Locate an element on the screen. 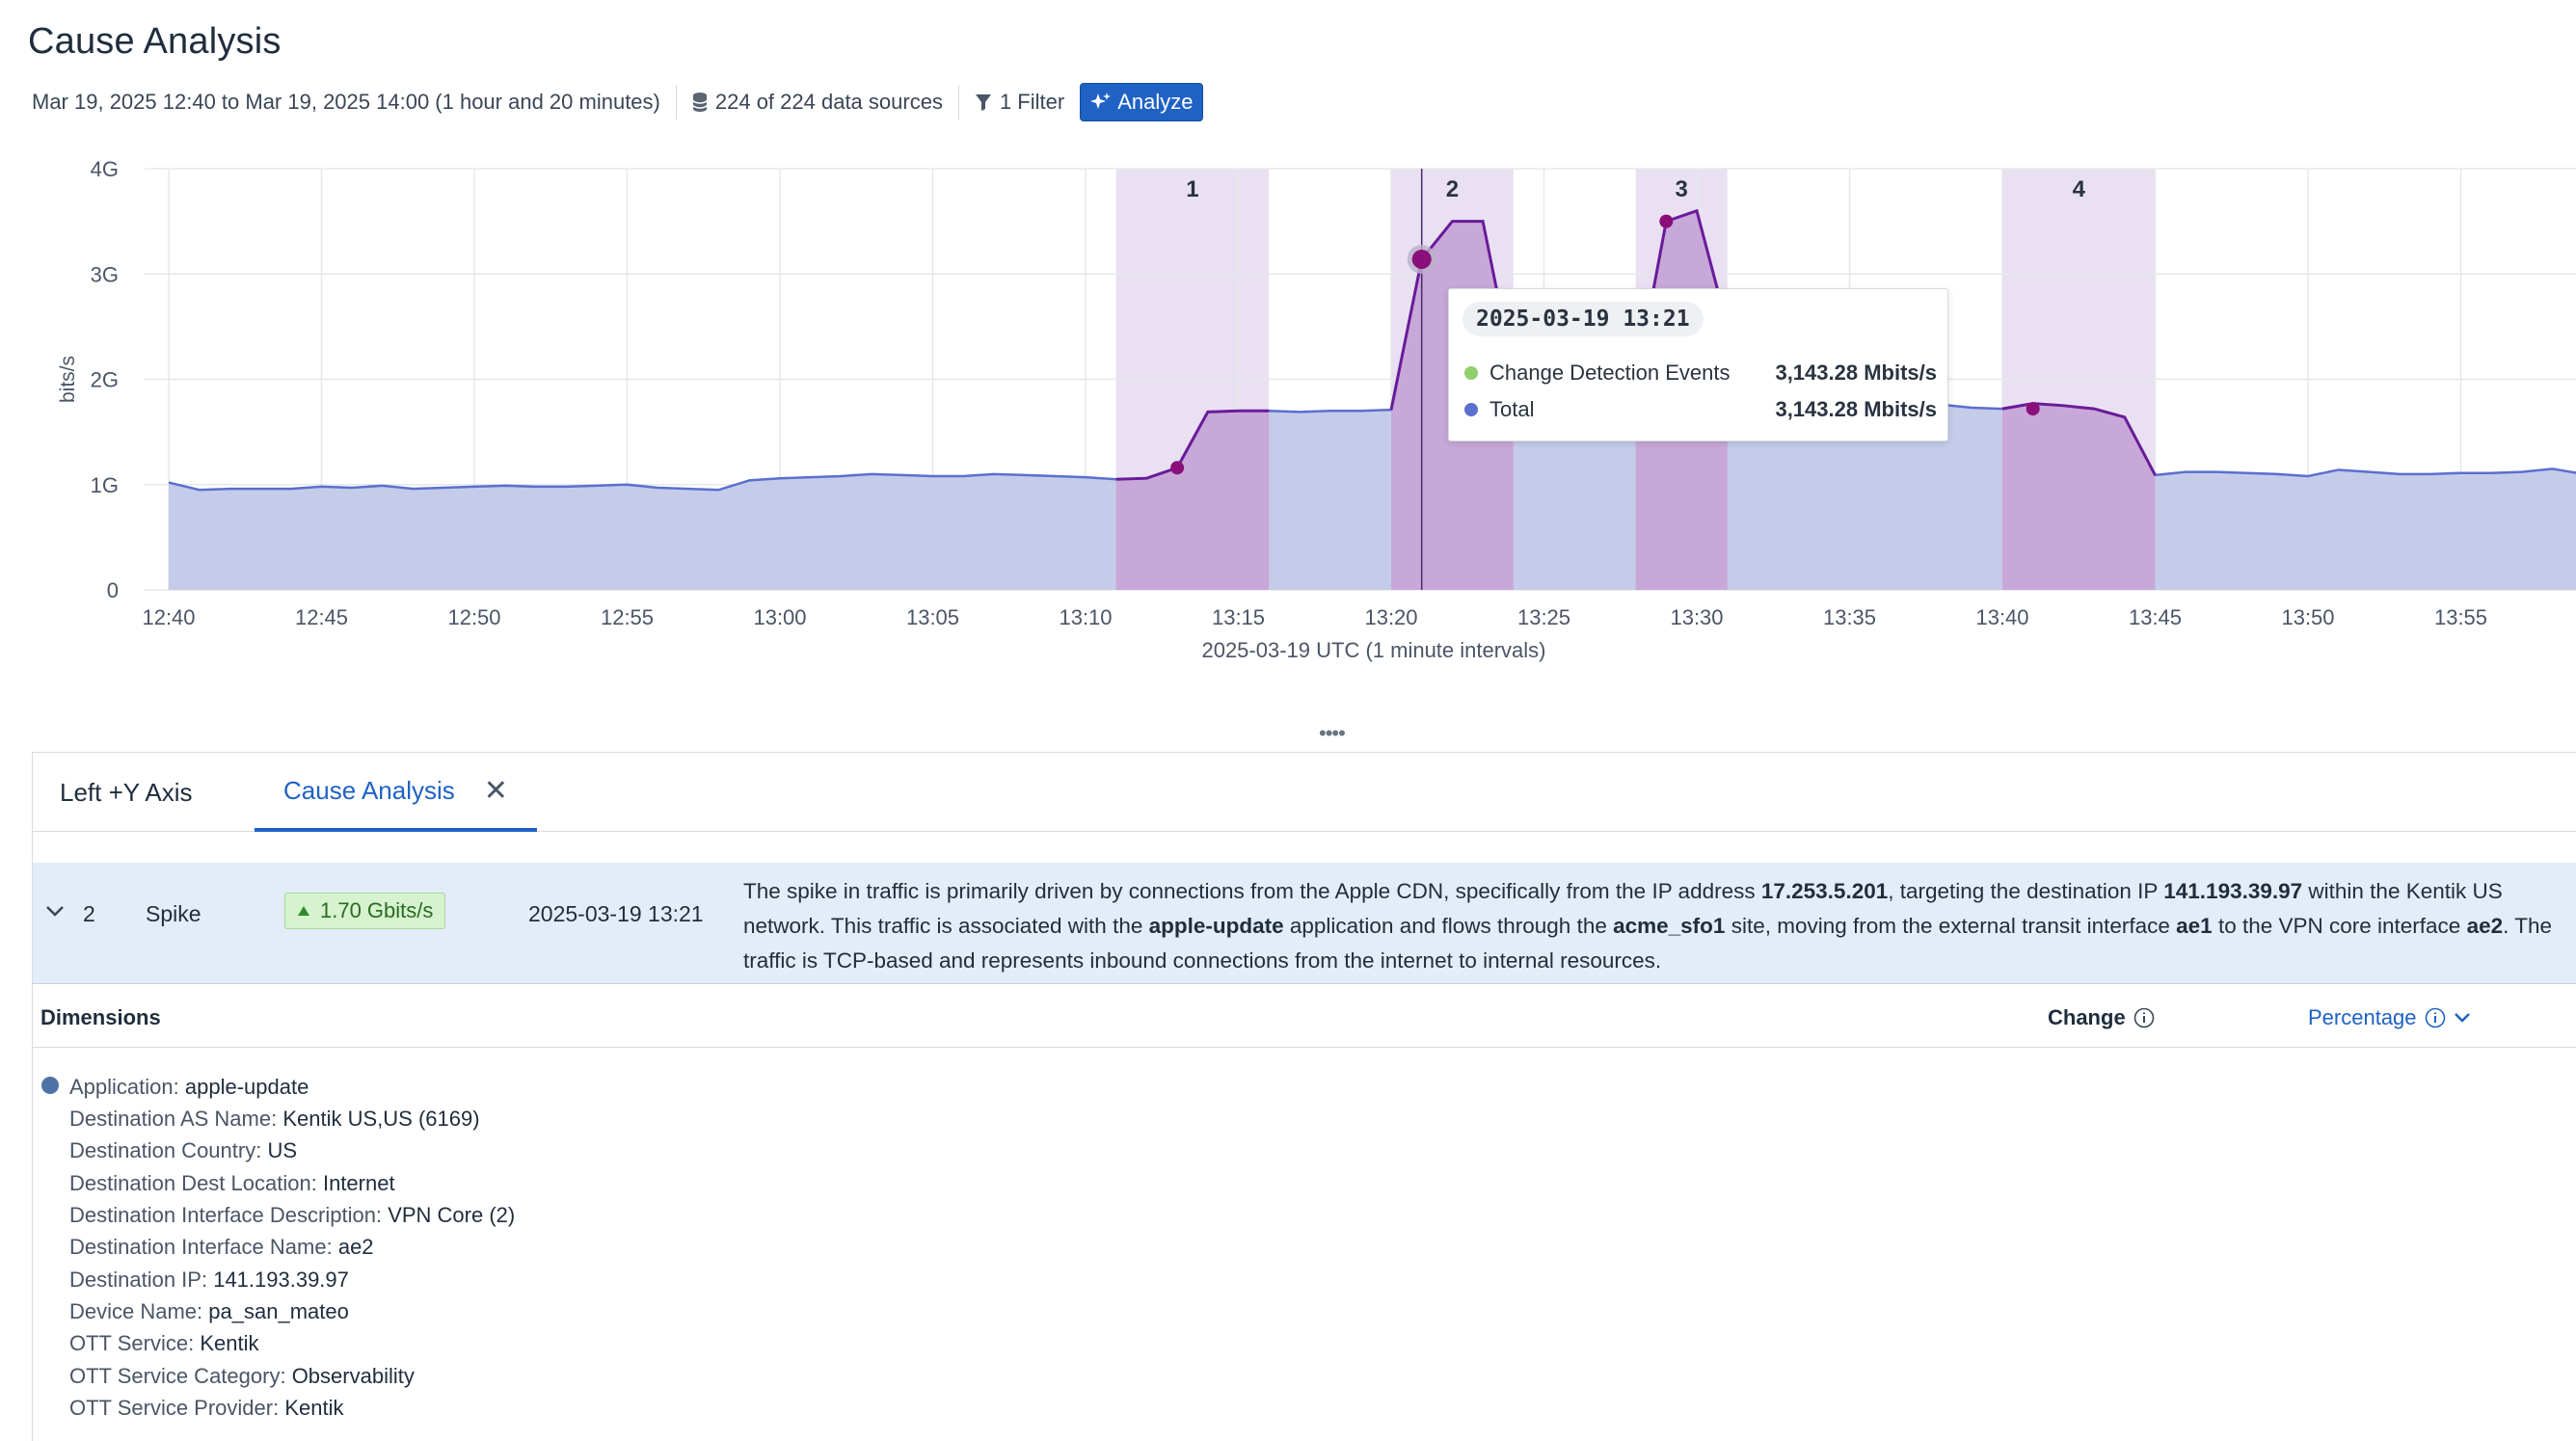  data-sources-label: 224 of 224 data sources is located at coordinates (829, 102).